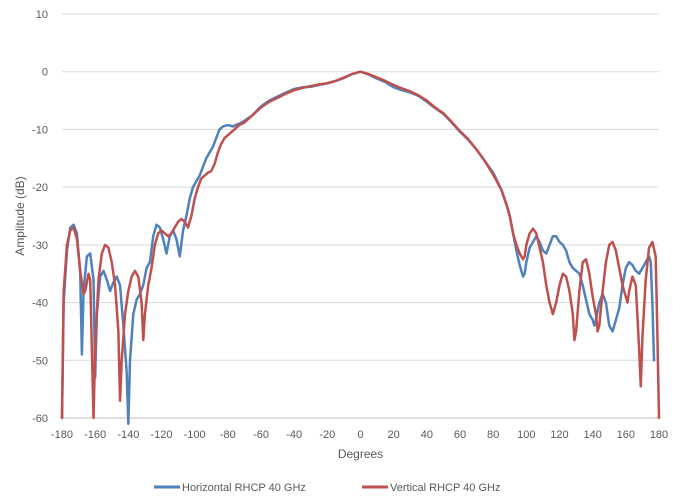  What do you see at coordinates (445, 488) in the screenshot?
I see `legend-label: Vertical RHCP 40 GHz` at bounding box center [445, 488].